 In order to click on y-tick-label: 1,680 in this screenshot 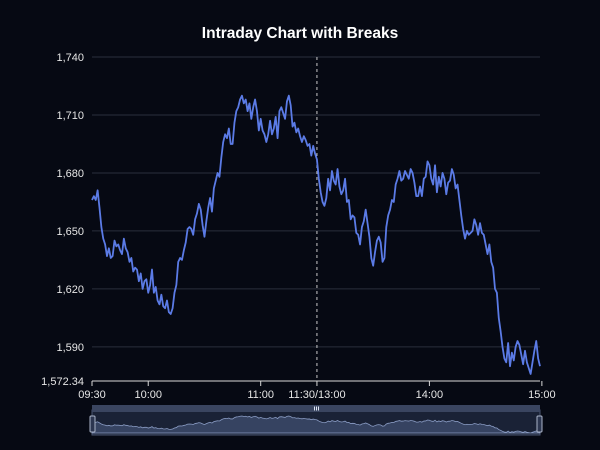, I will do `click(70, 174)`.